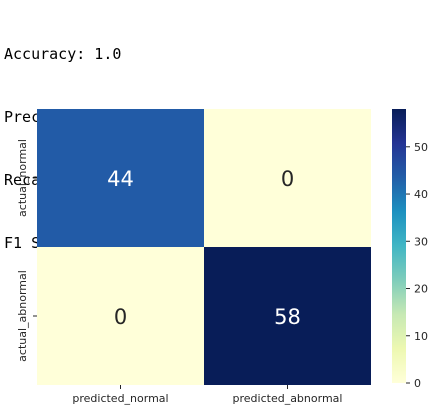  What do you see at coordinates (421, 147) in the screenshot?
I see `colorbar-tick-label: 50` at bounding box center [421, 147].